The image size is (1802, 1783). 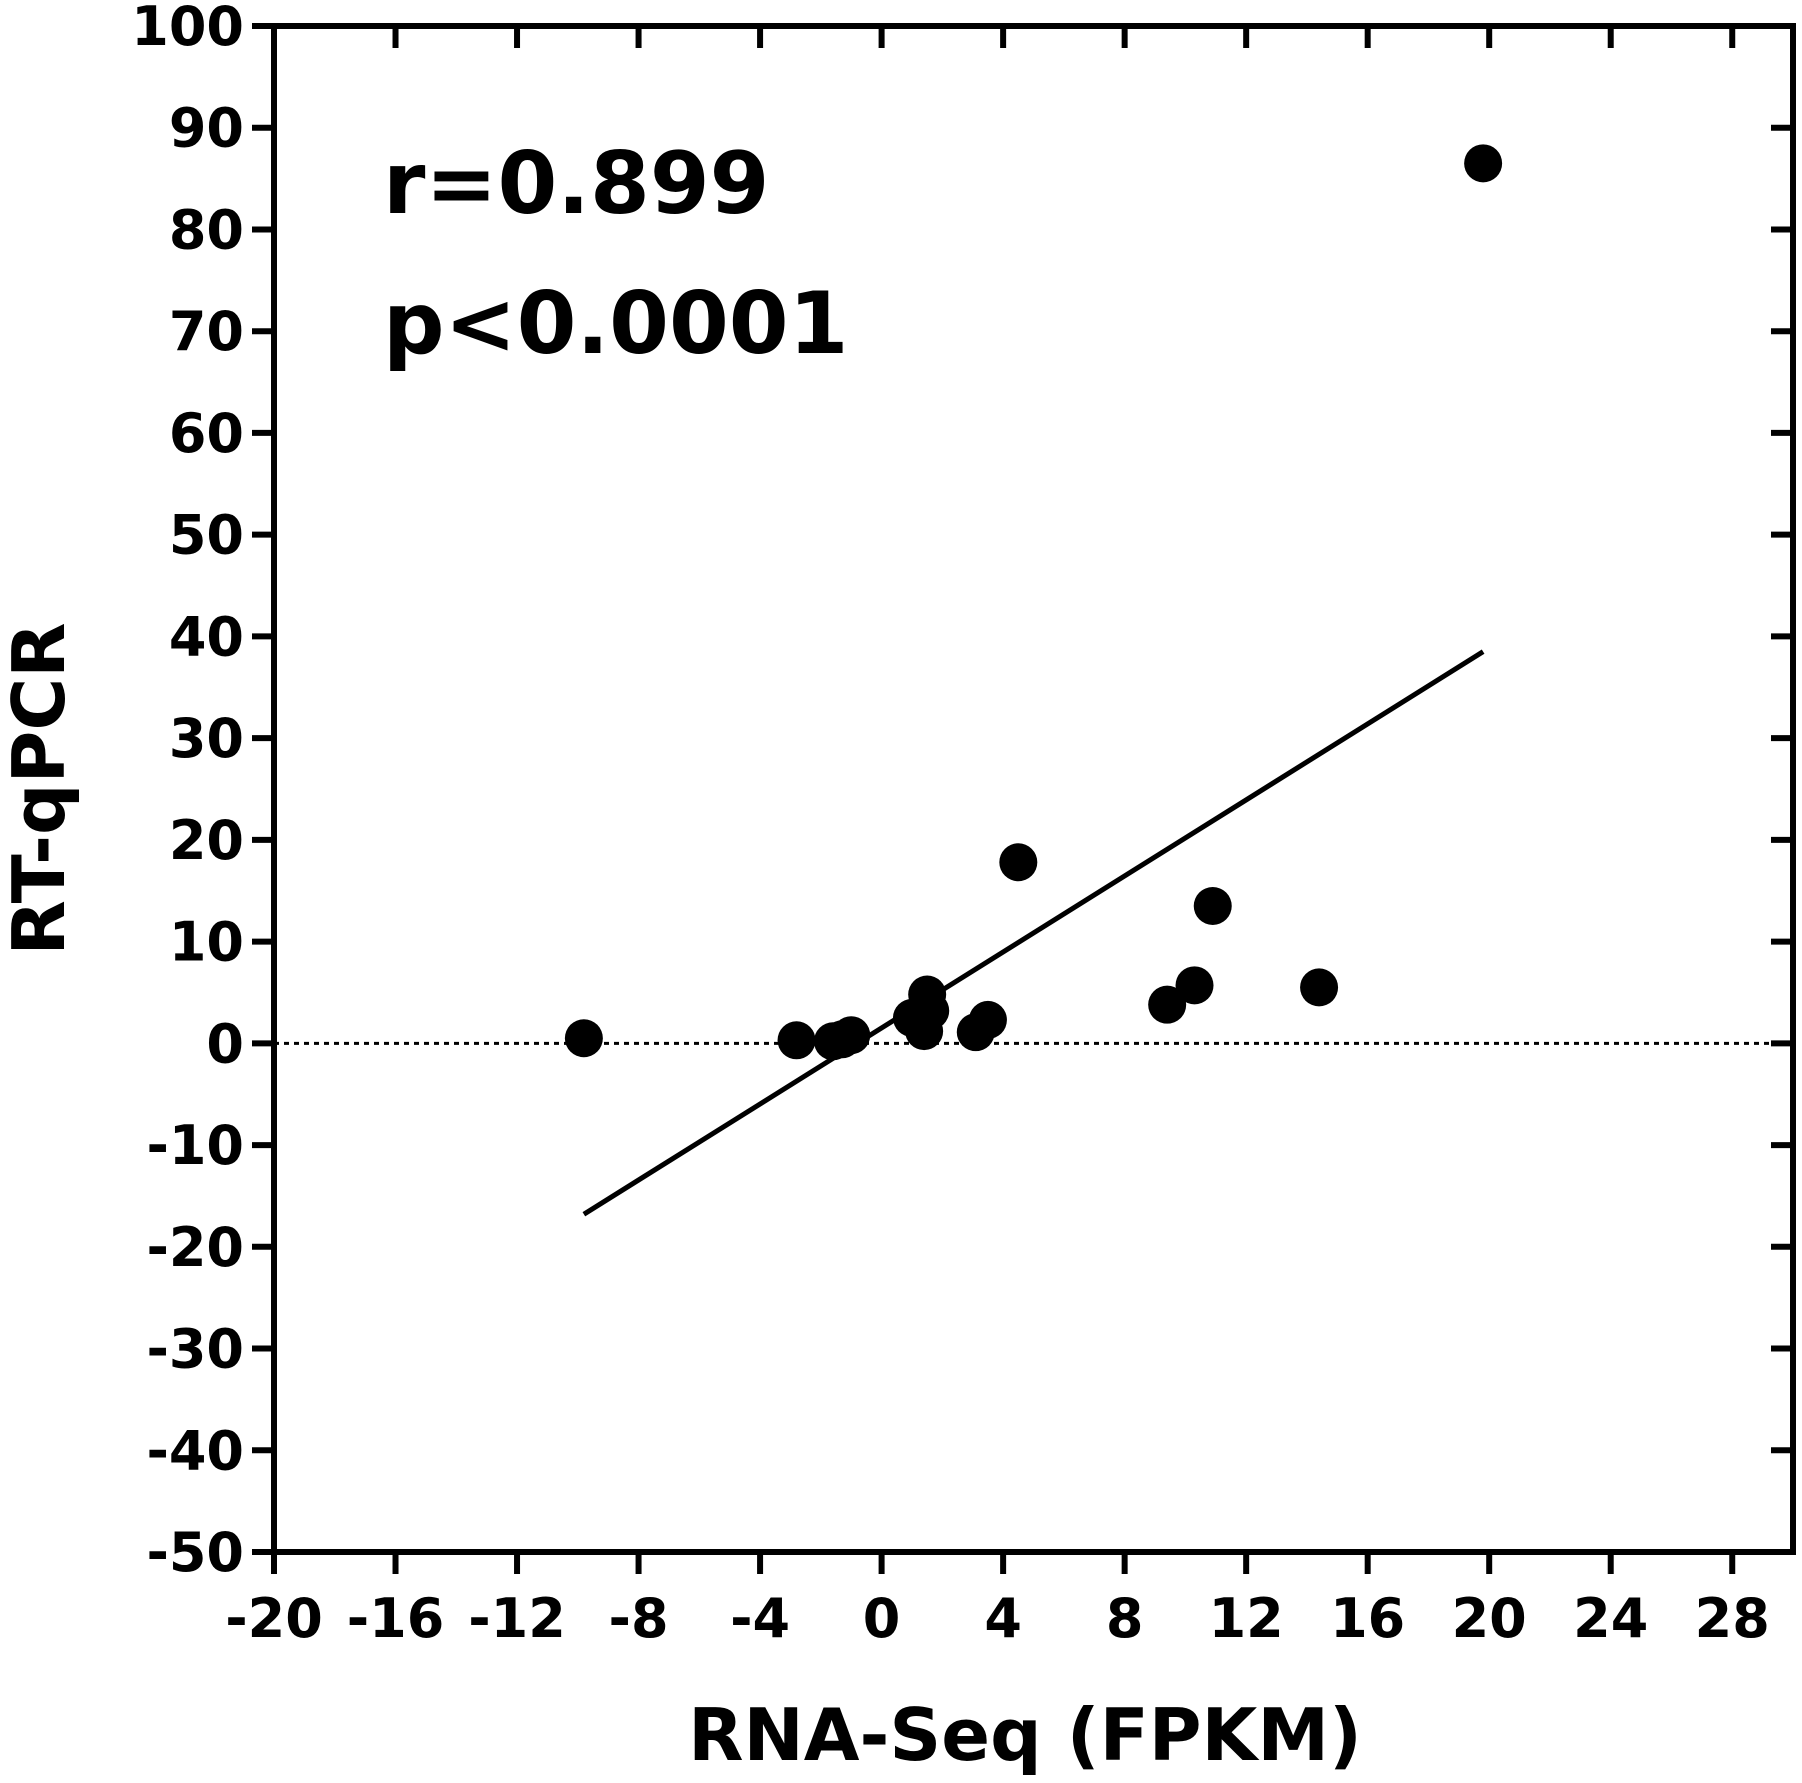 I want to click on correlation-annotation: r=0.899, so click(x=576, y=184).